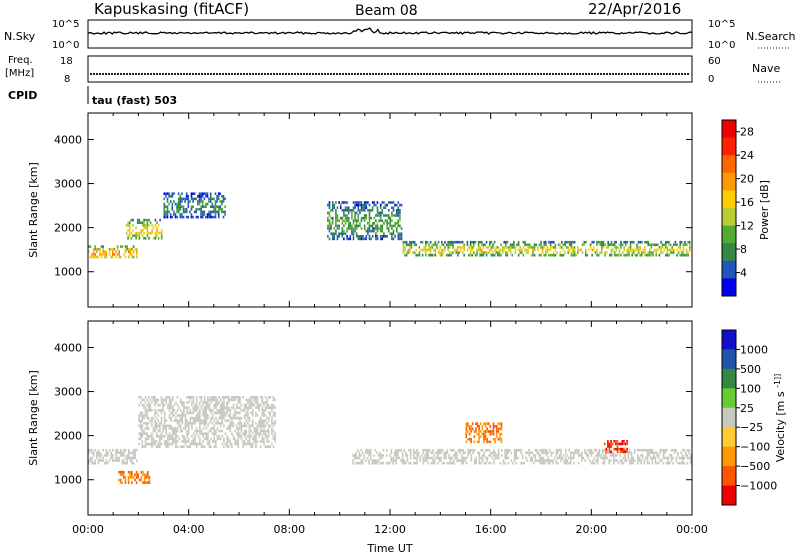  Describe the element at coordinates (20, 60) in the screenshot. I see `freq-label-line1: Freq.` at that location.